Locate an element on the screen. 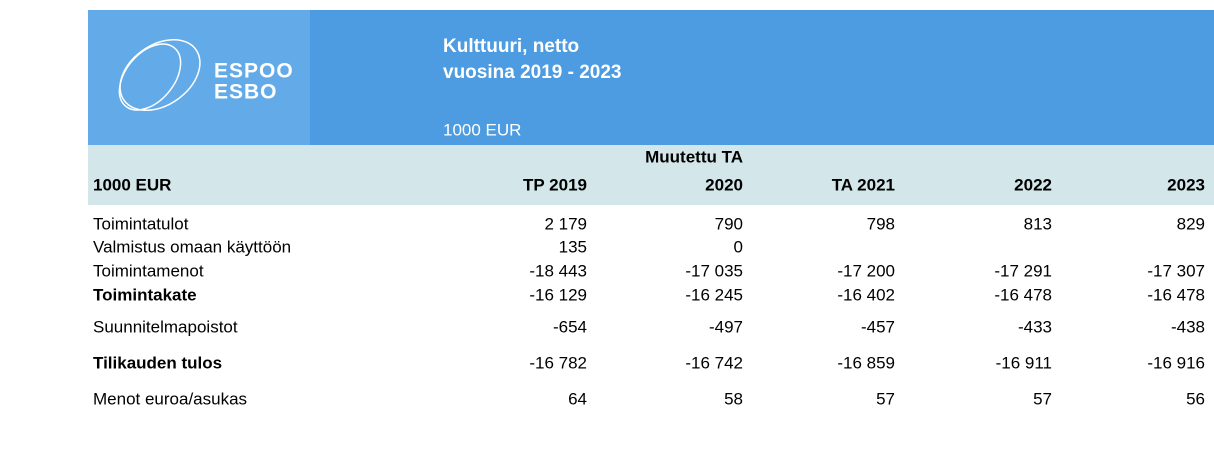 Image resolution: width=1214 pixels, height=453 pixels. column-header: 2020 is located at coordinates (724, 184).